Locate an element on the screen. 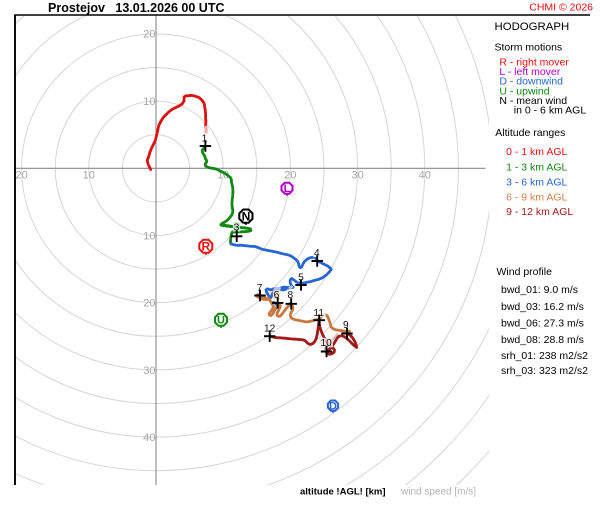 The image size is (600, 505). svg-text: altitude !AGL! [km] is located at coordinates (343, 492).